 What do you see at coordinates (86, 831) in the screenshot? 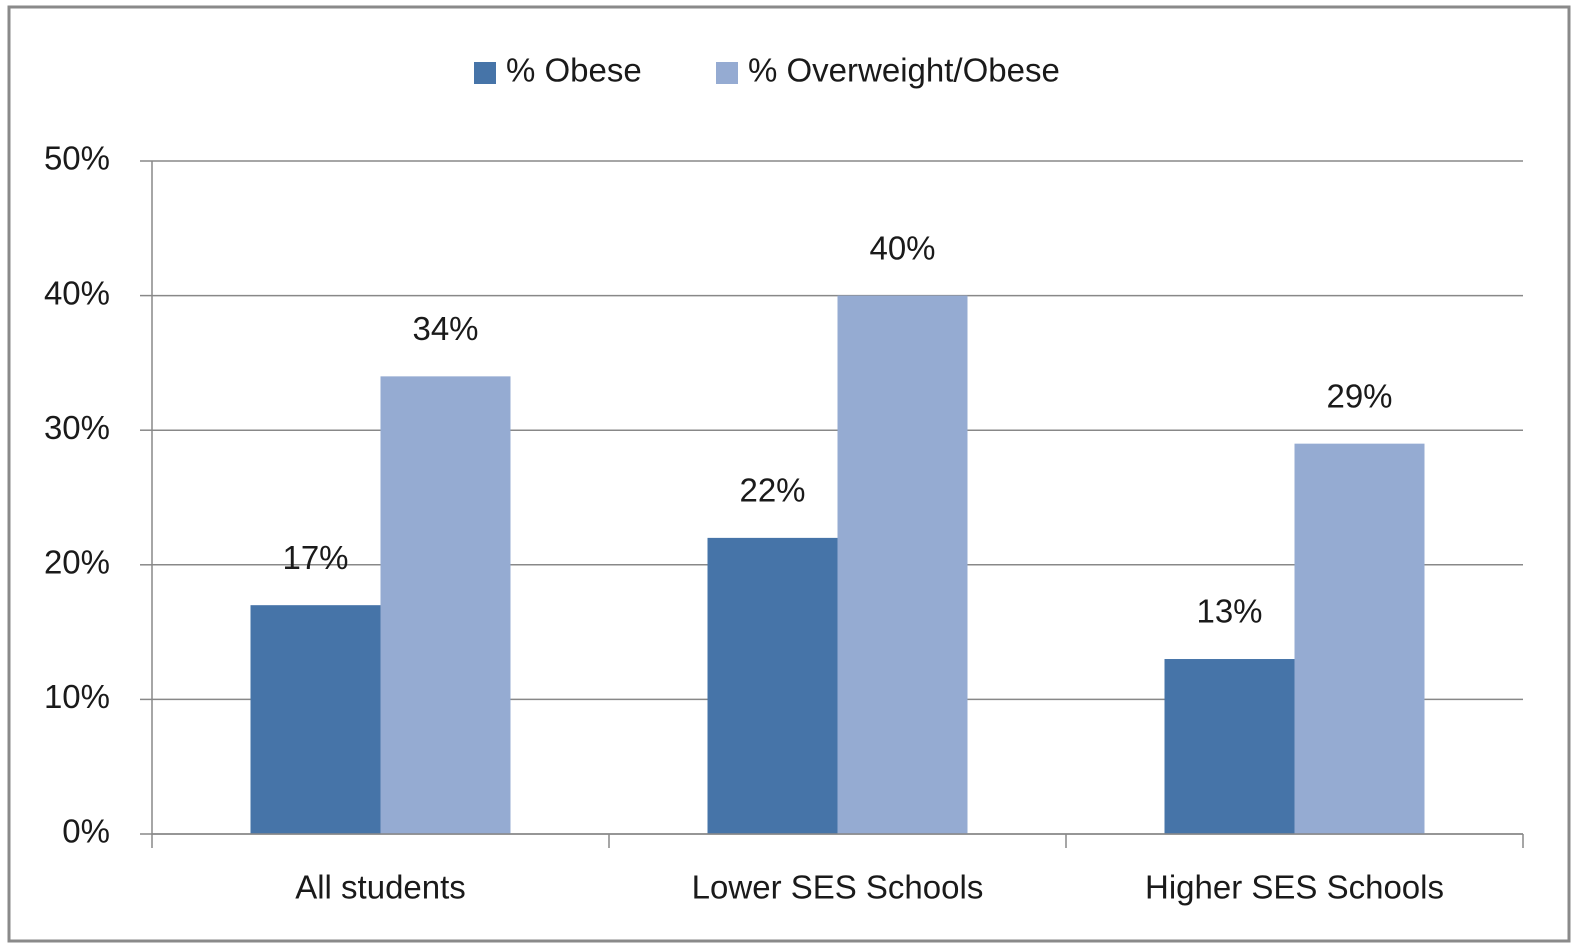
I see `y-tick-label: 0%` at bounding box center [86, 831].